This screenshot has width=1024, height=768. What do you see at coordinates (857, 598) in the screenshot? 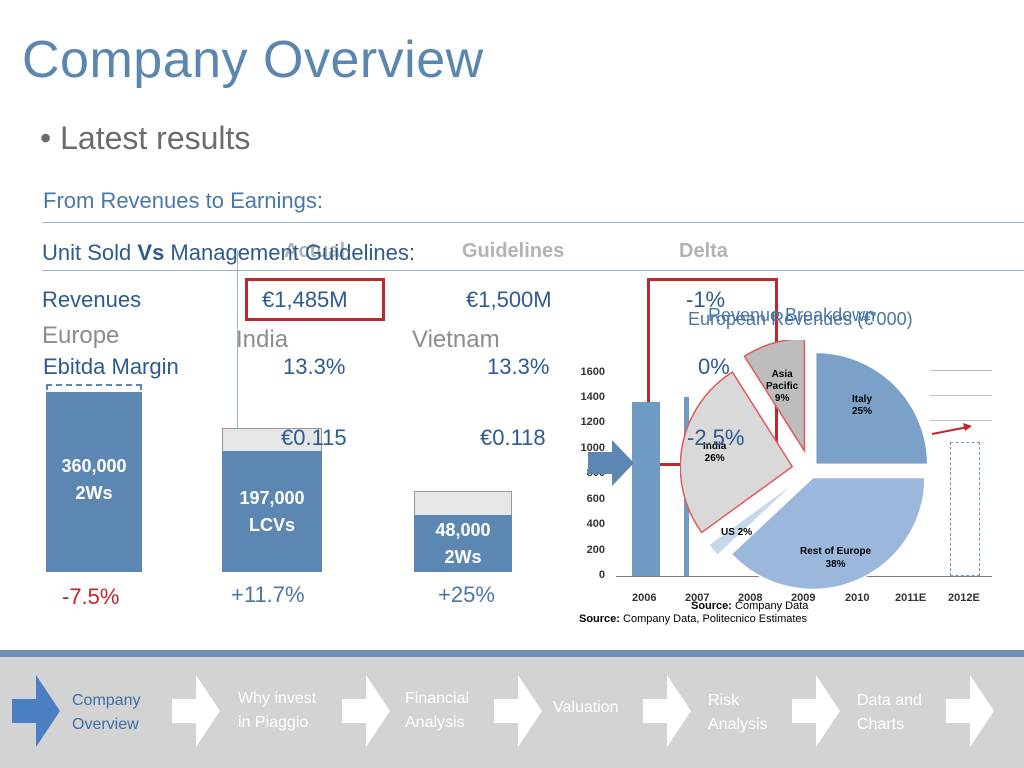
I see `x-tick: 2010` at bounding box center [857, 598].